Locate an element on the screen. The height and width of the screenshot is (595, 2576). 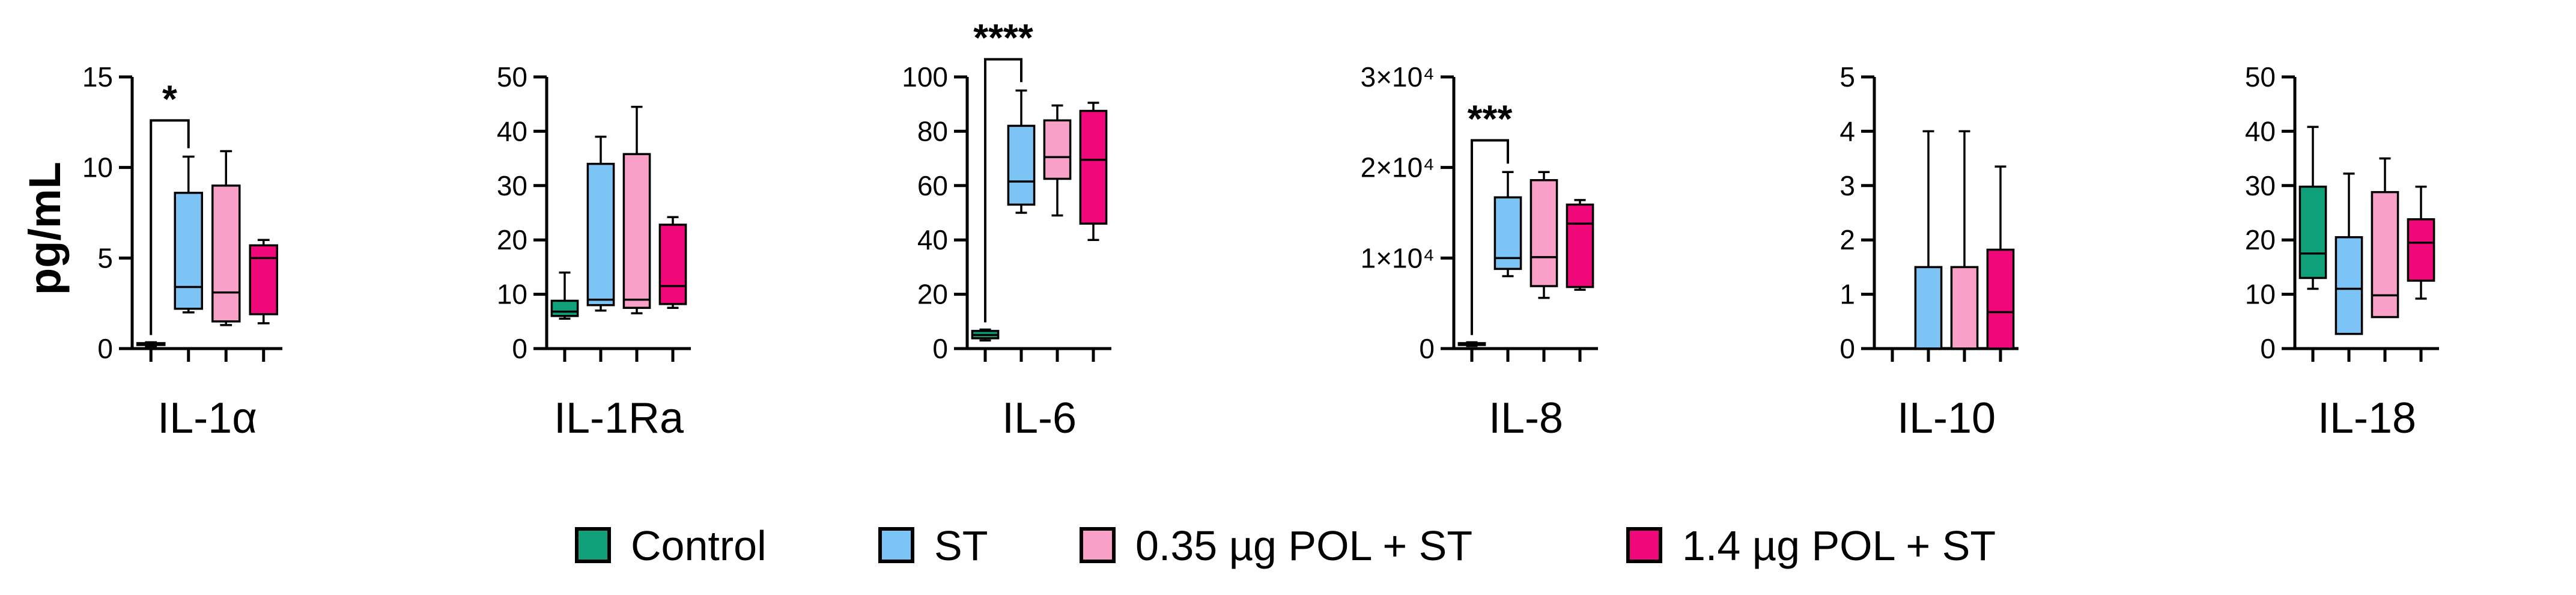
y-tick-label: 1 is located at coordinates (1847, 294).